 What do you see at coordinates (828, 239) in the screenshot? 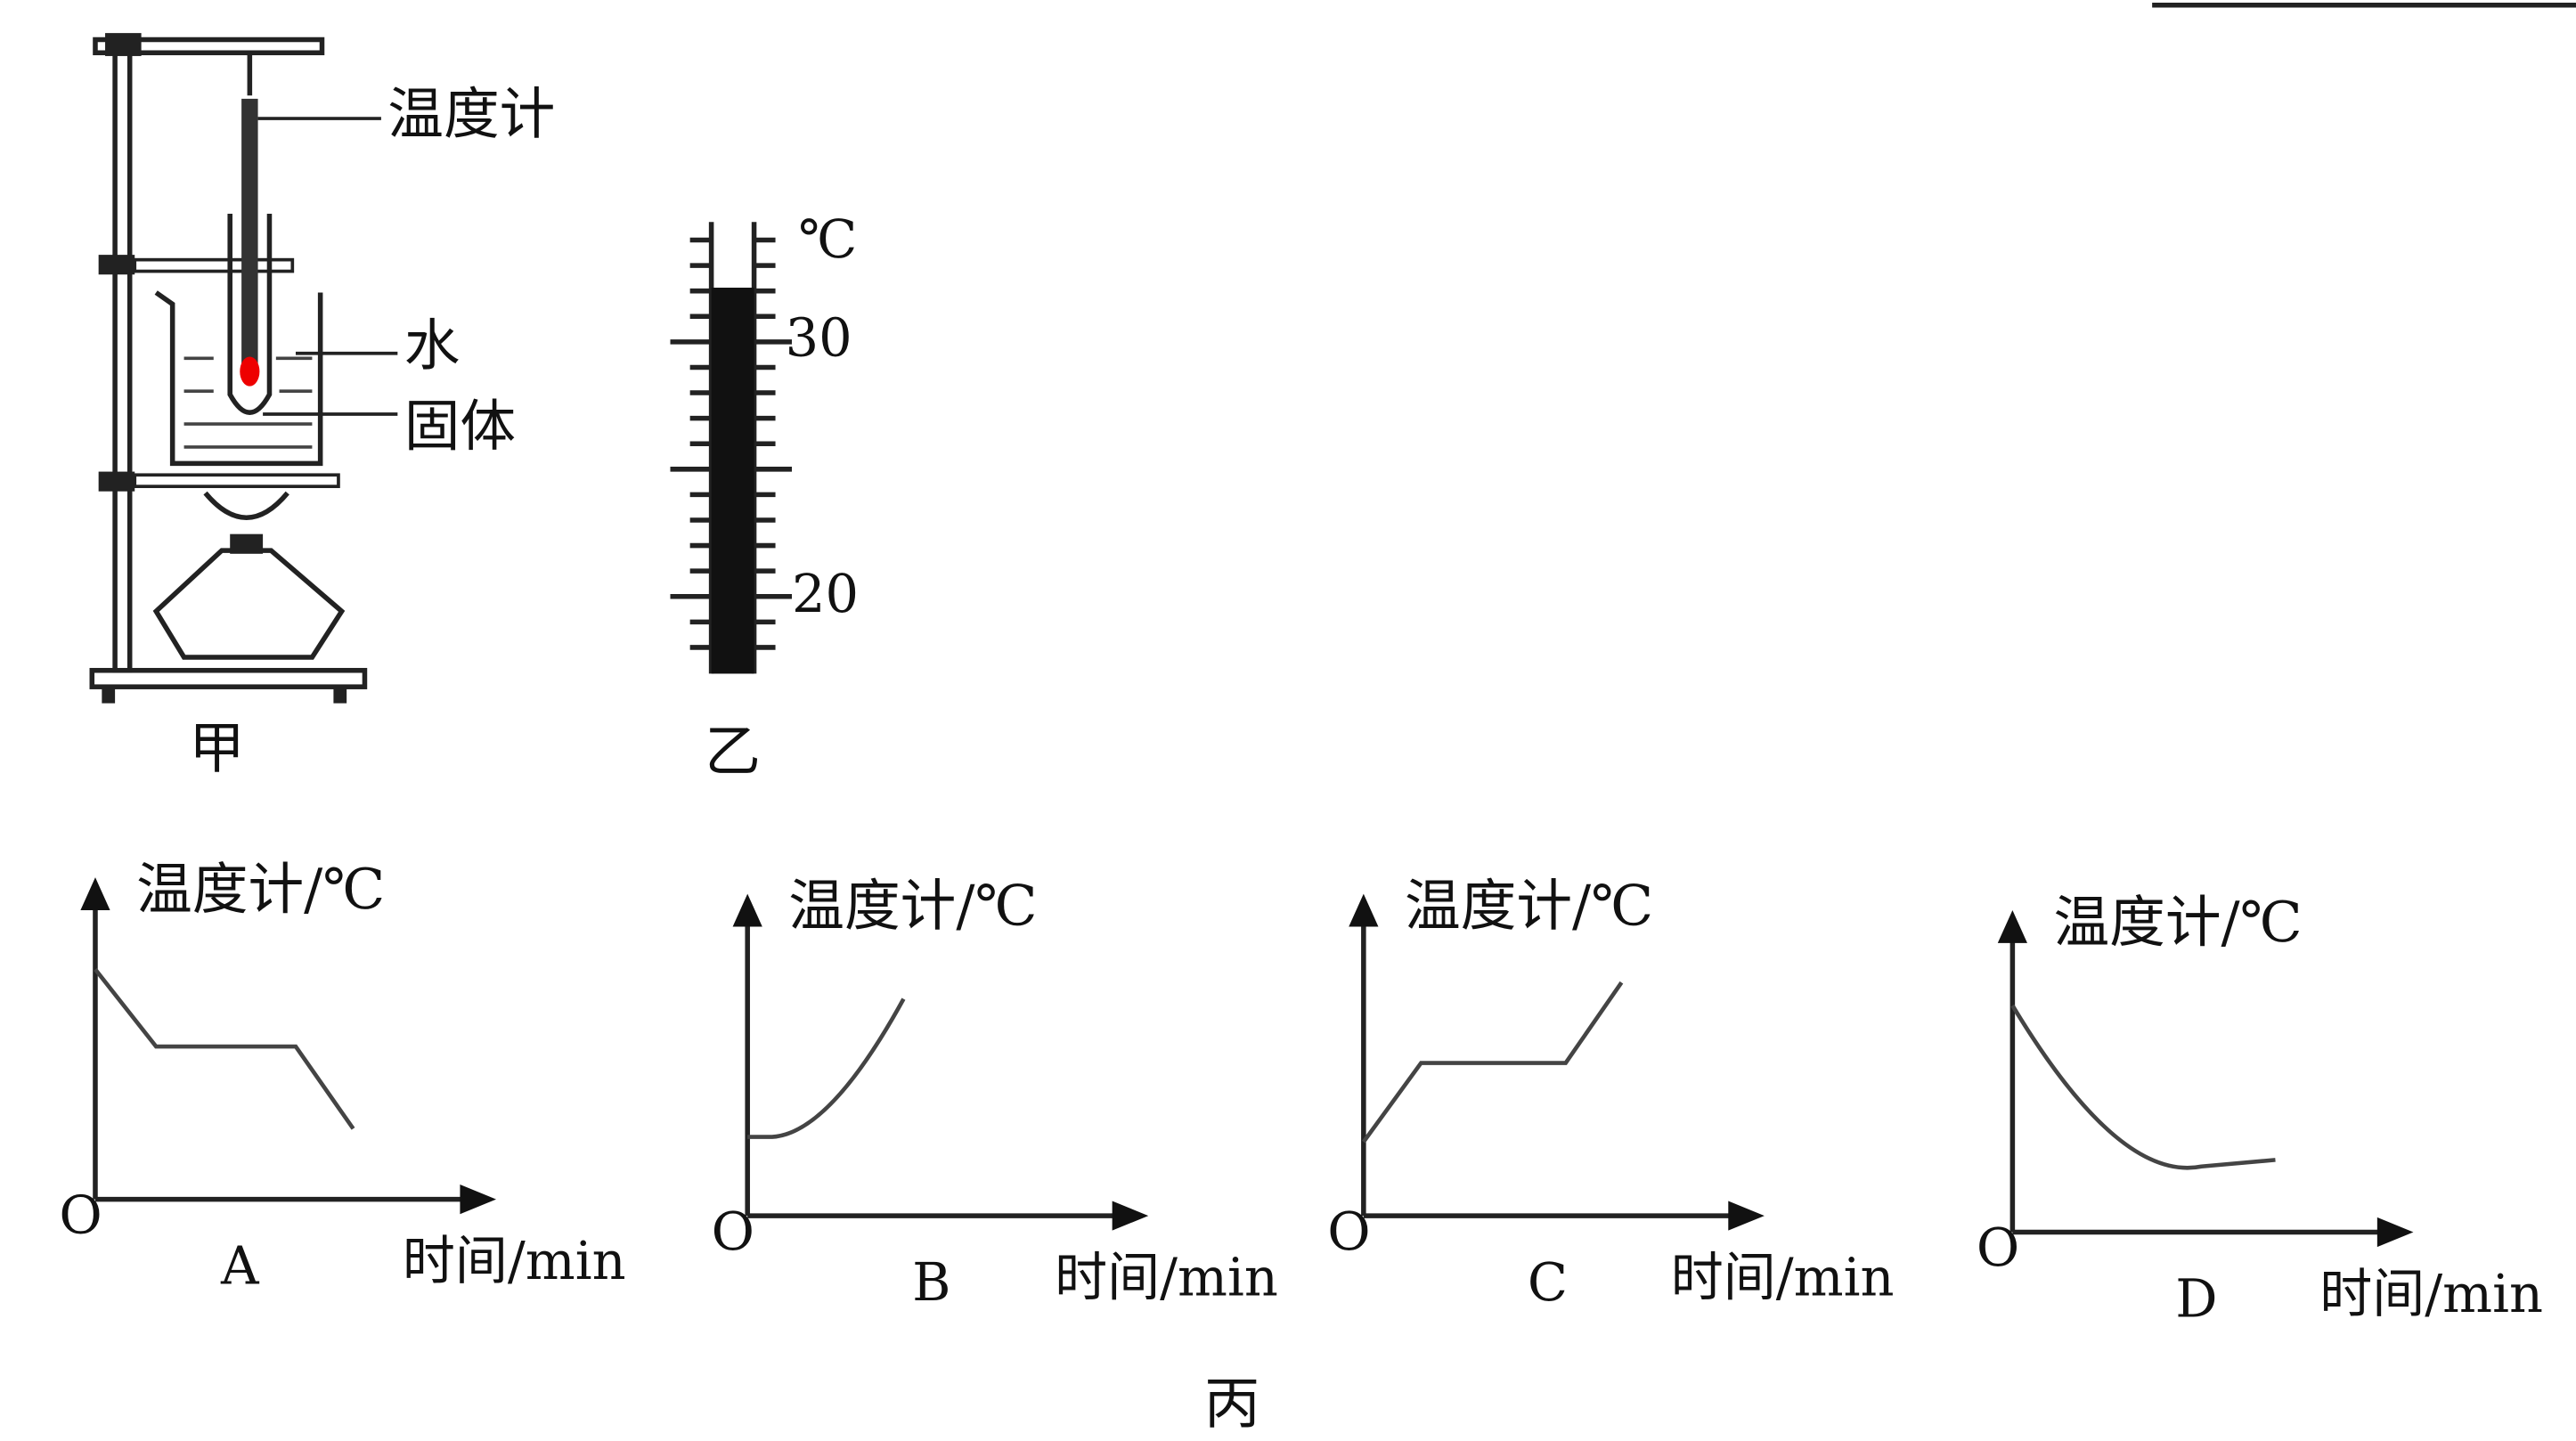
I see `unit: ℃` at bounding box center [828, 239].